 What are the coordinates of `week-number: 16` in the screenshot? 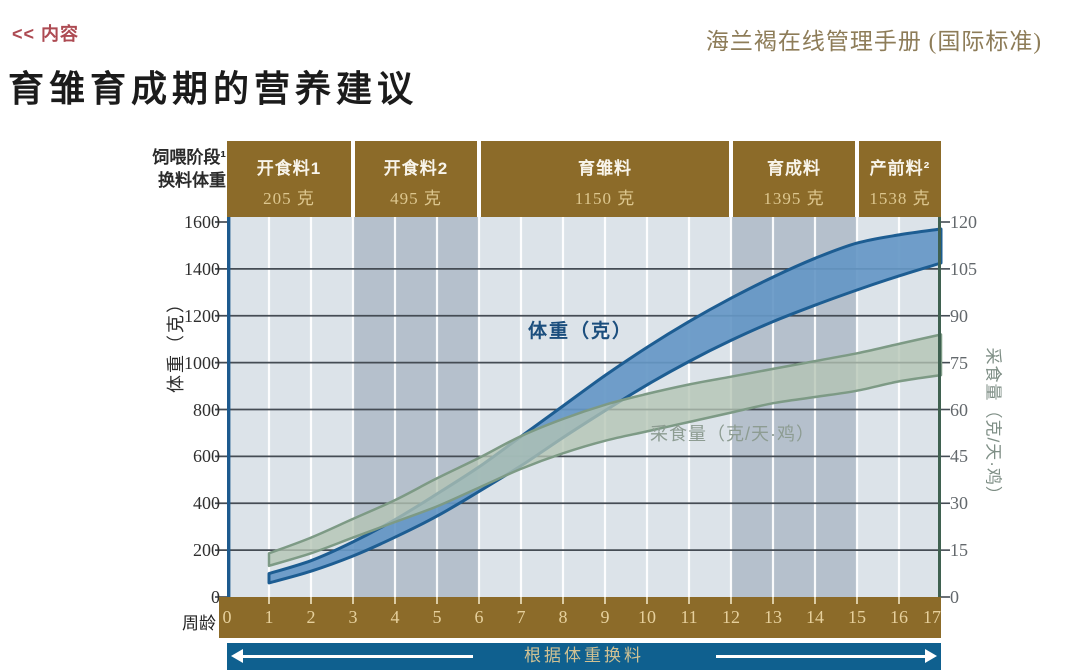 It's located at (899, 617).